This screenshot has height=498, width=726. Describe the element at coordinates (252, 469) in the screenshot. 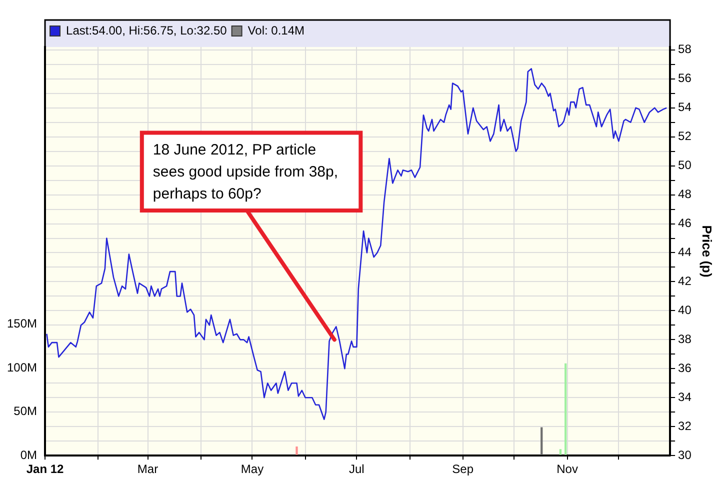

I see `x-tick-label: May` at that location.